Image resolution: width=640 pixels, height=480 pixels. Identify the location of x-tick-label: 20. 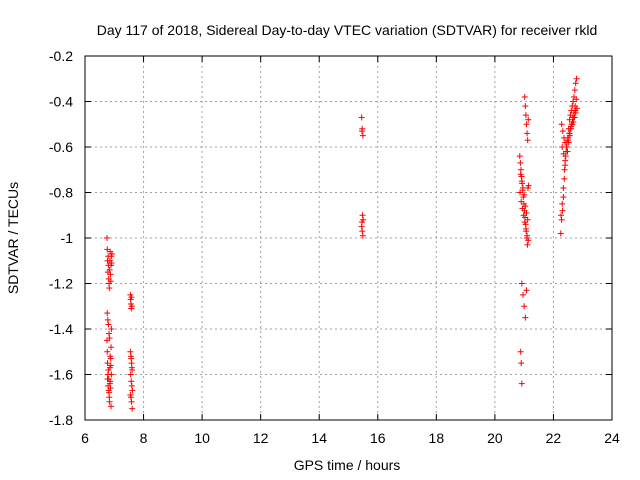
(495, 438).